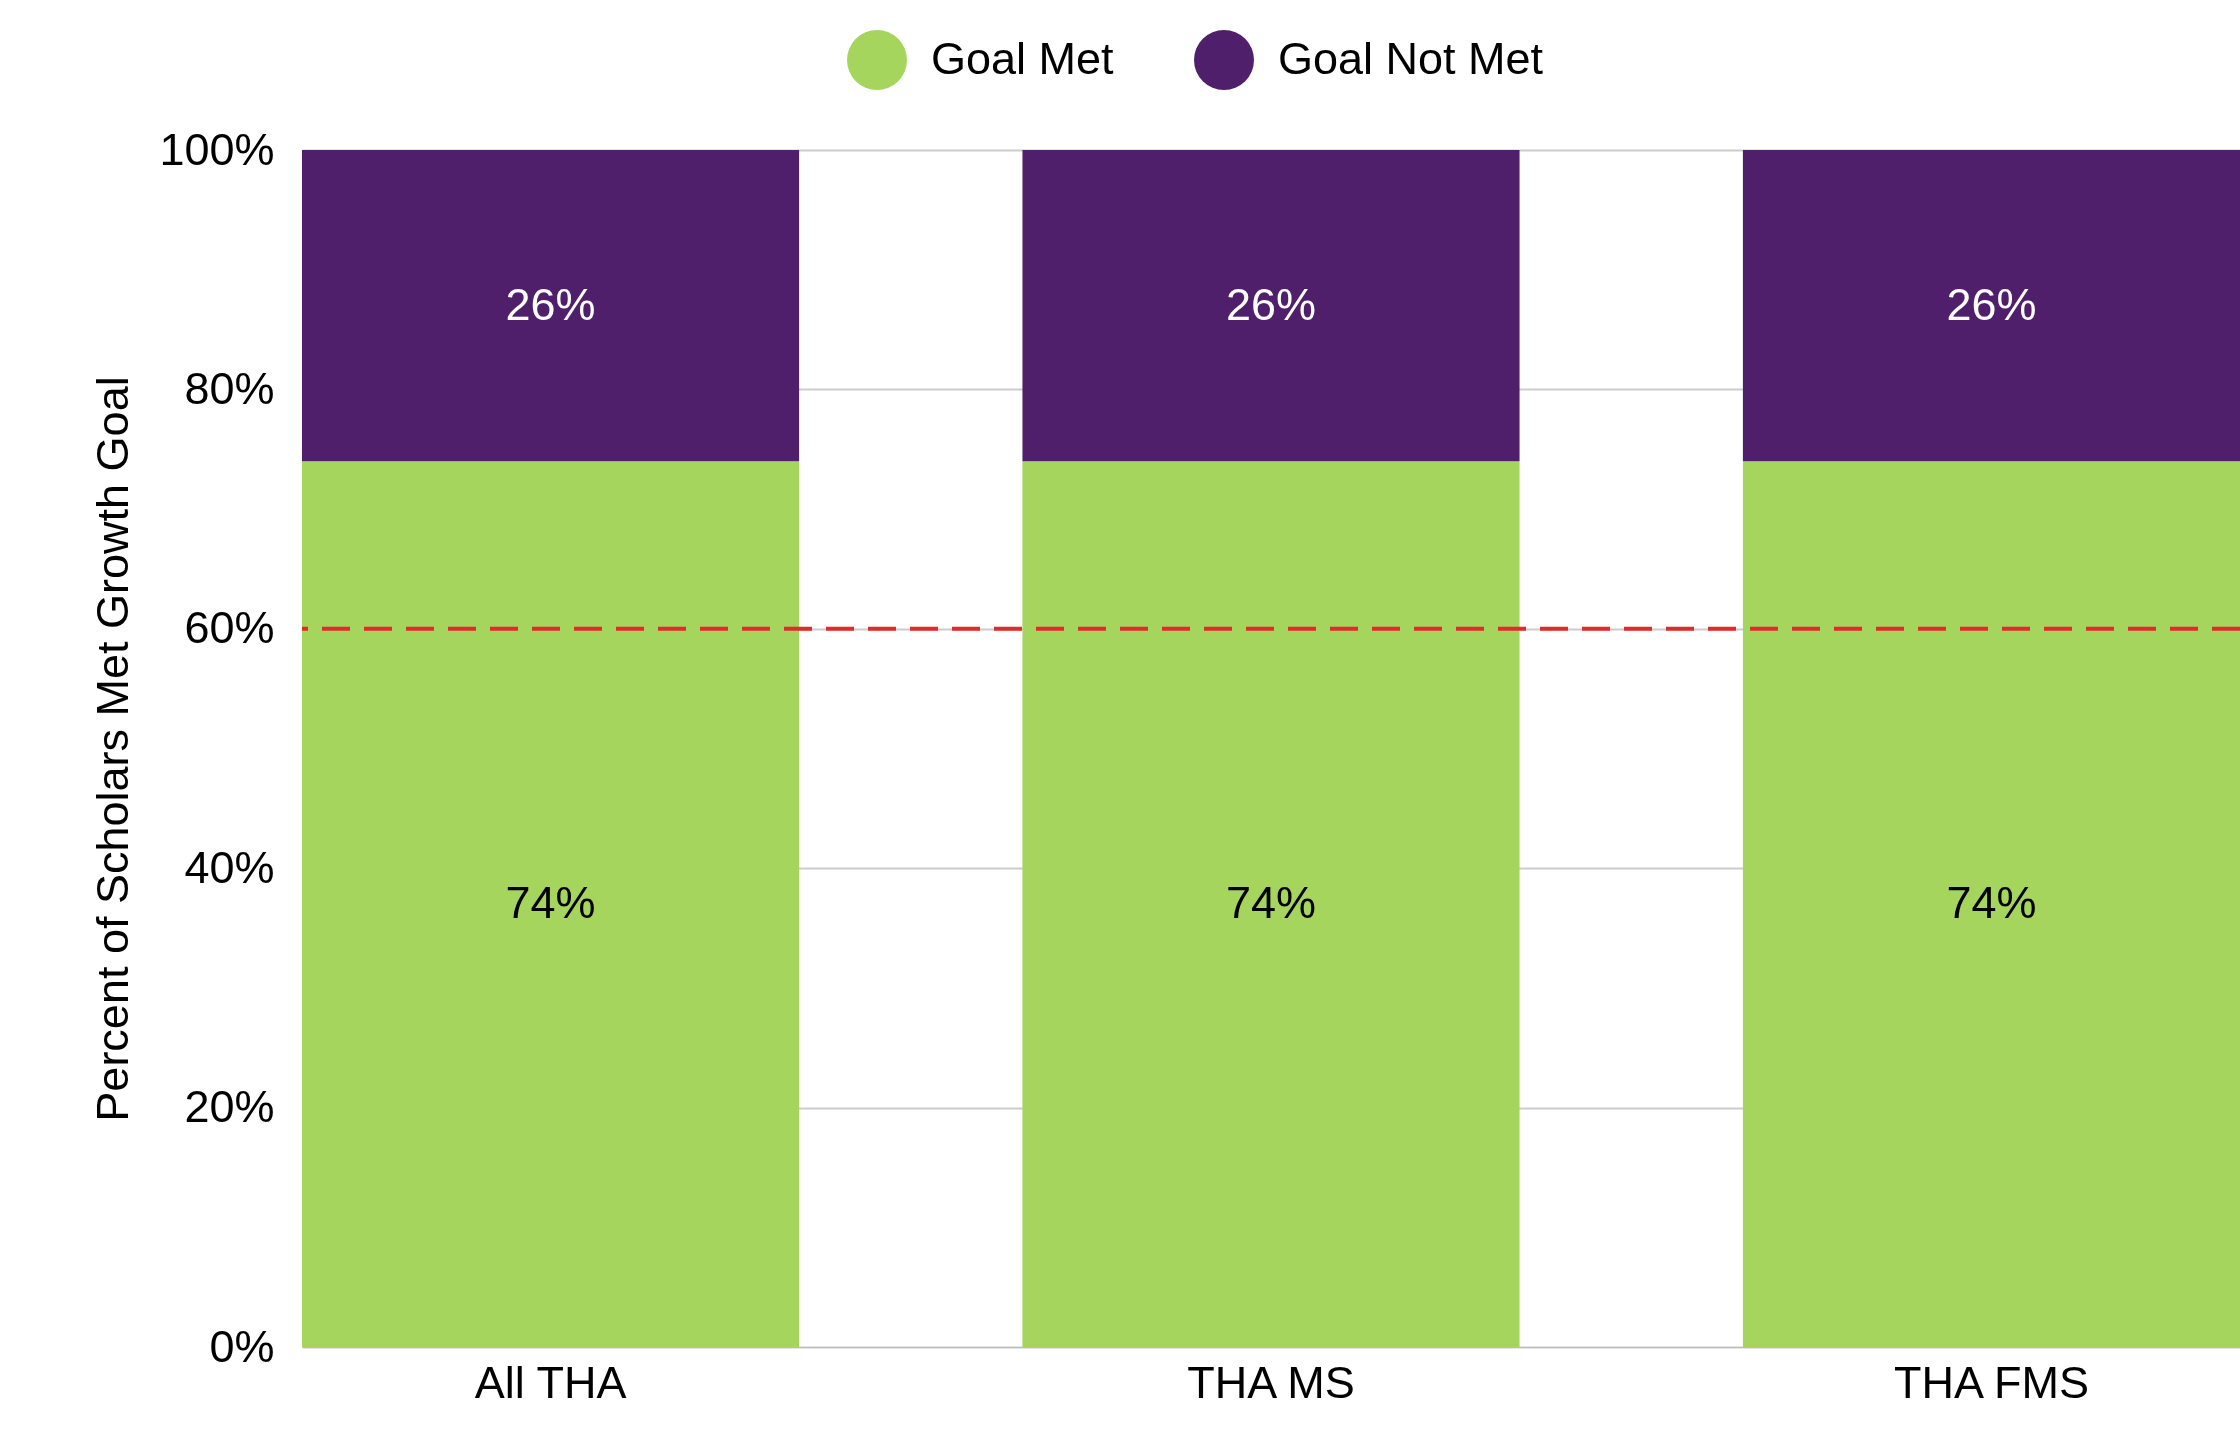  I want to click on x-tick-label: THA FMS, so click(1991, 1382).